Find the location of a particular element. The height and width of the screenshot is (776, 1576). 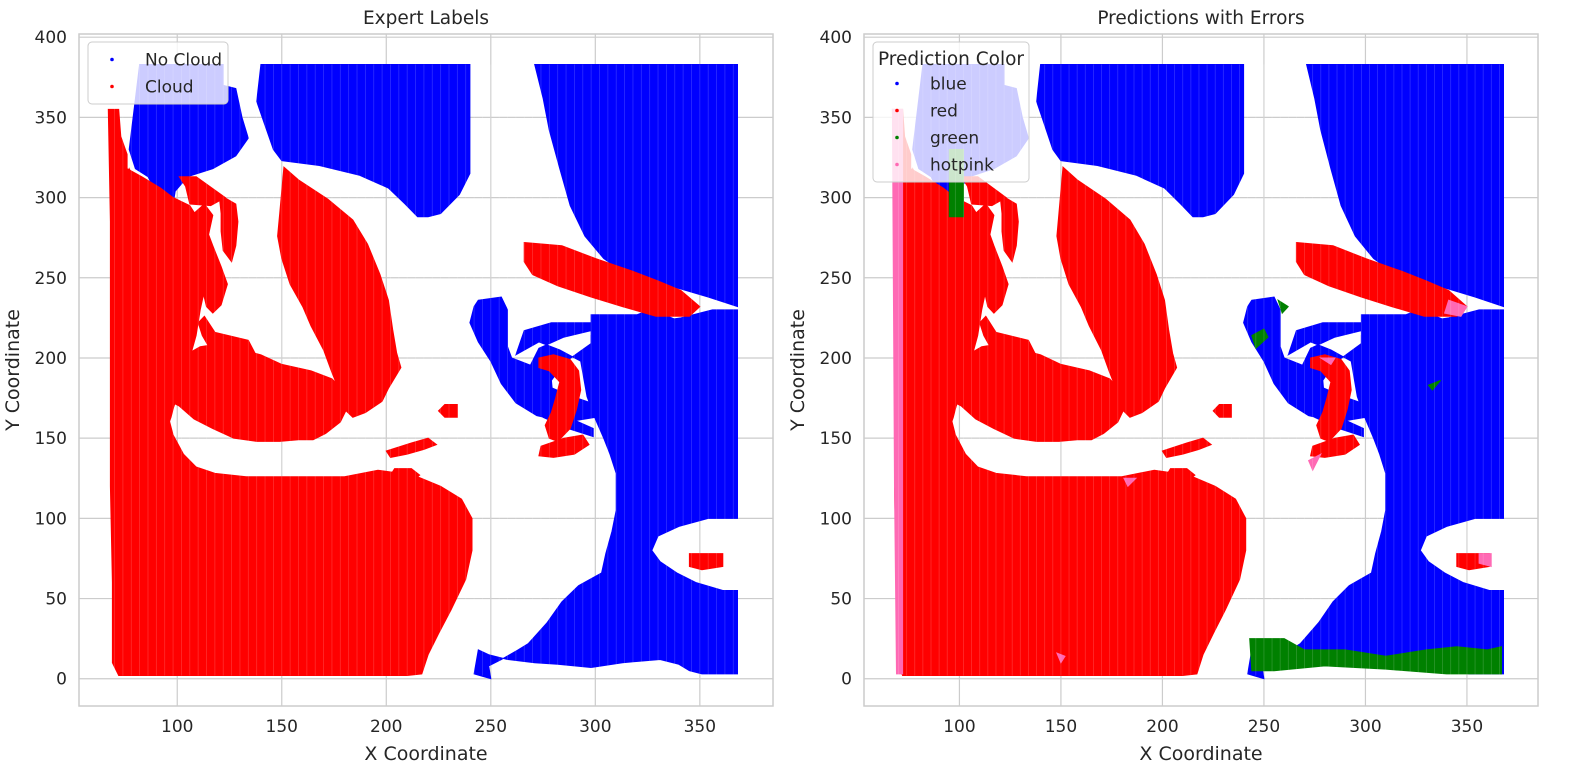

legend-label: Cloud is located at coordinates (169, 88).